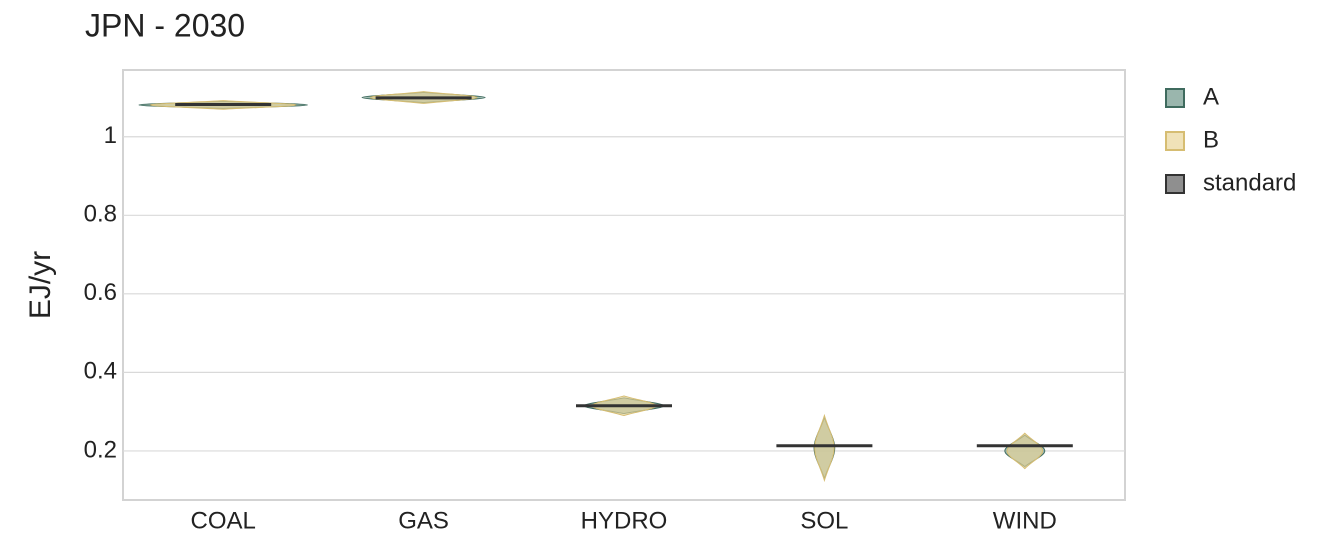  Describe the element at coordinates (824, 520) in the screenshot. I see `x-tick-label: SOL` at that location.